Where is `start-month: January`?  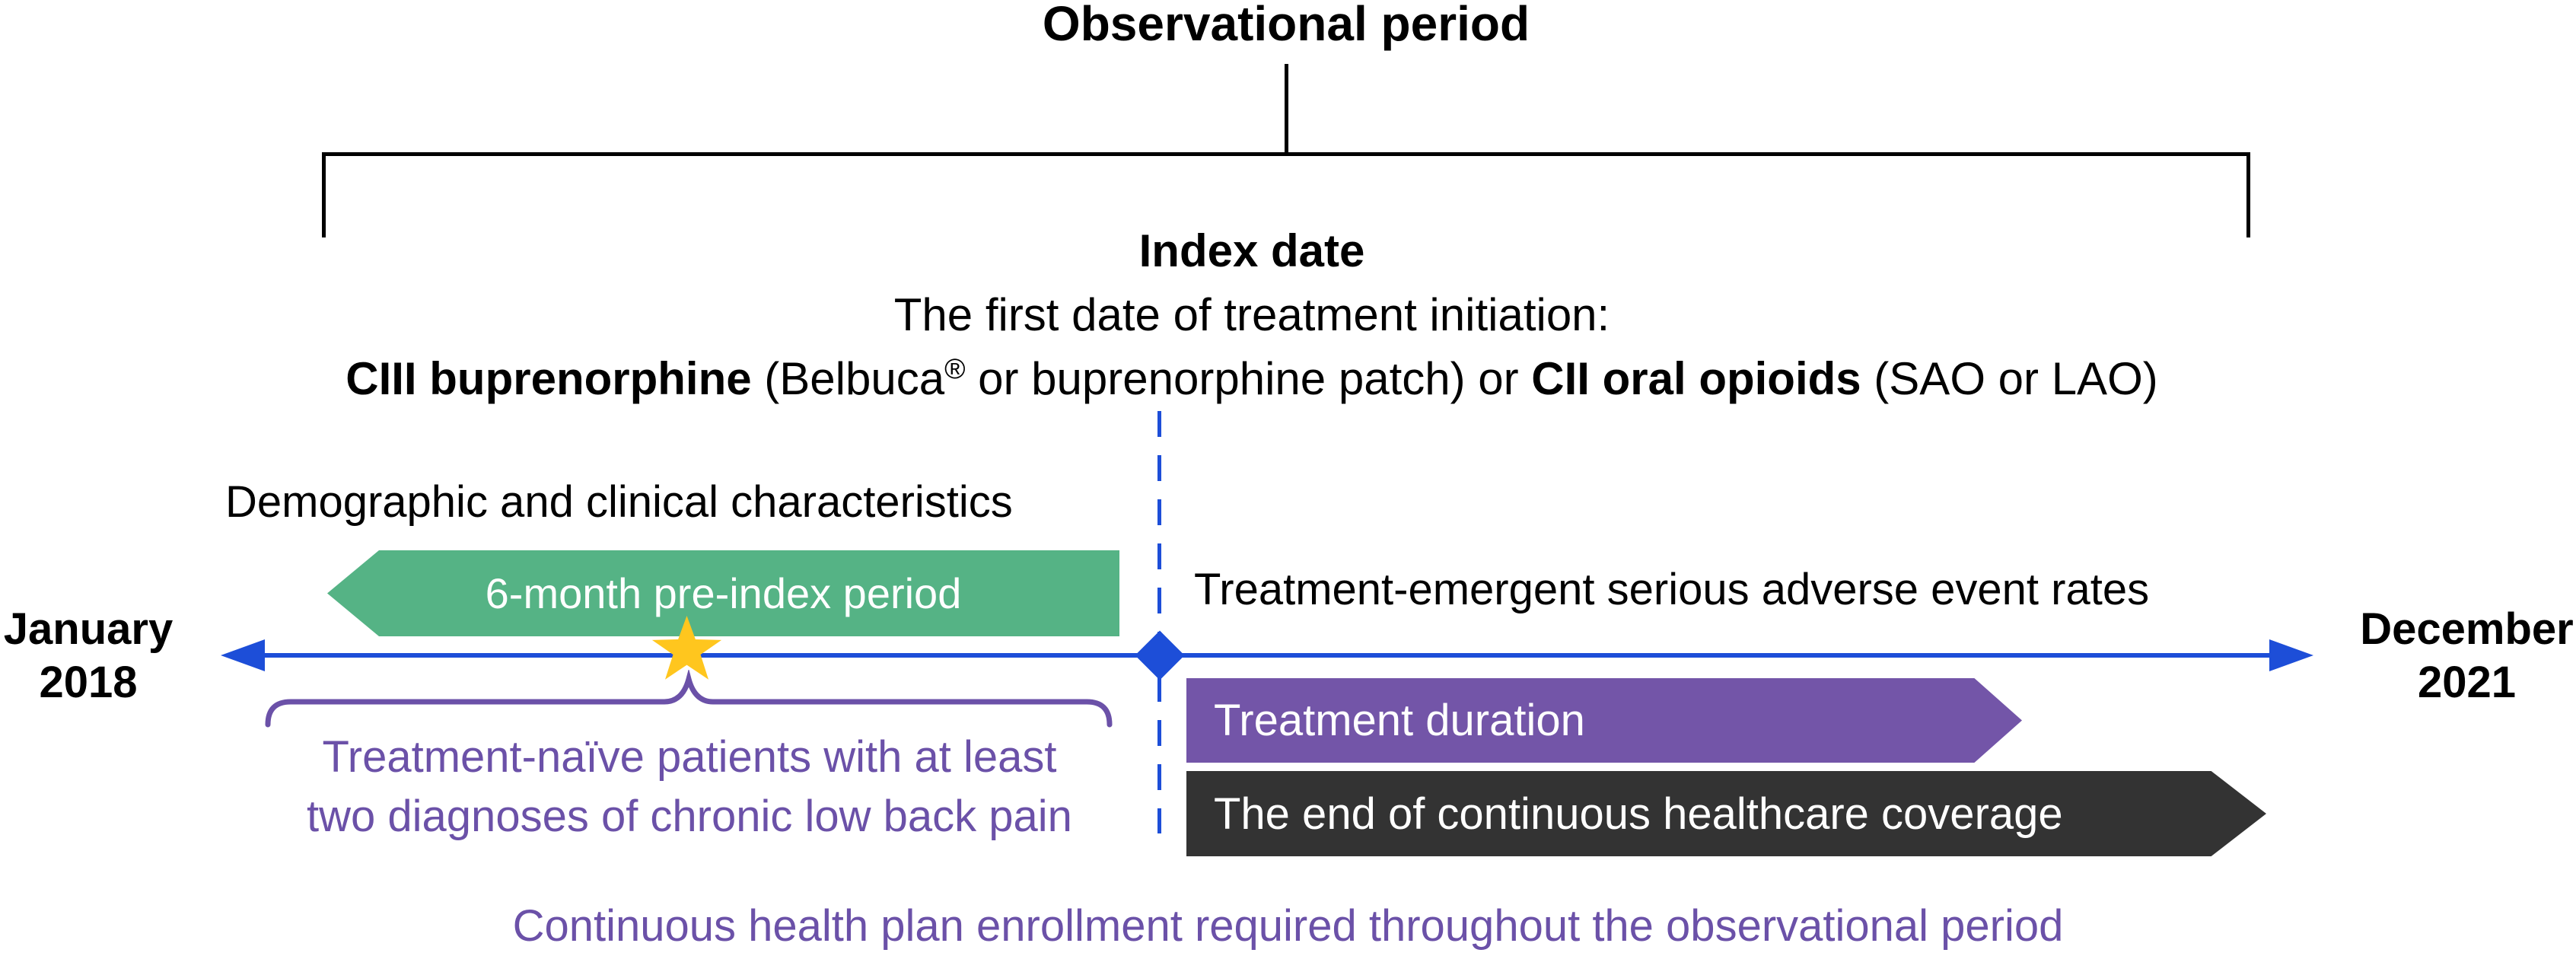
start-month: January is located at coordinates (88, 629).